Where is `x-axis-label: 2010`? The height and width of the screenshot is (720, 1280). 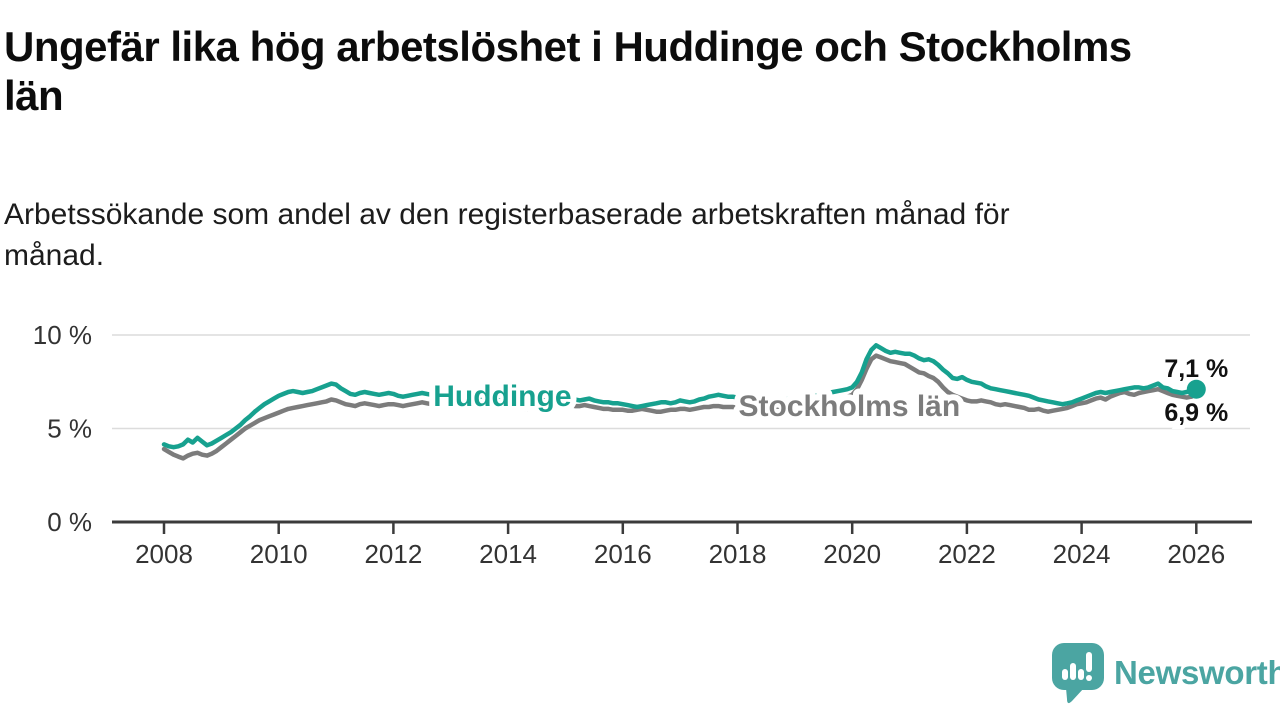
x-axis-label: 2010 is located at coordinates (279, 554).